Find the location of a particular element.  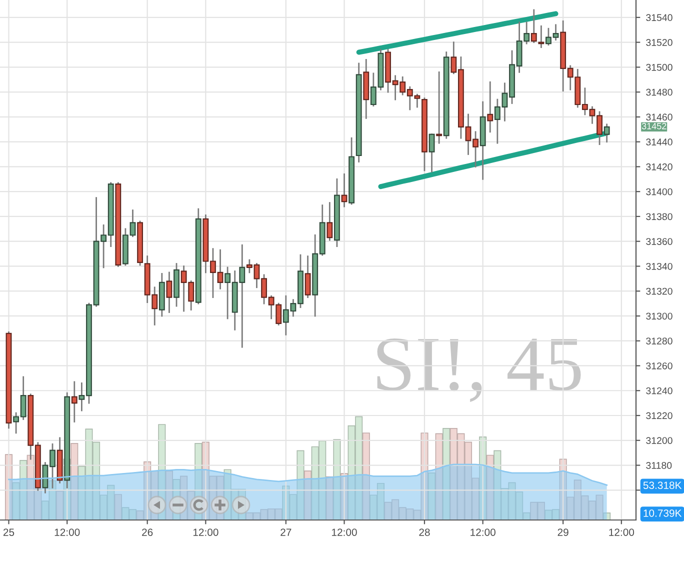

y2-tick-label: 10.739K is located at coordinates (663, 513).